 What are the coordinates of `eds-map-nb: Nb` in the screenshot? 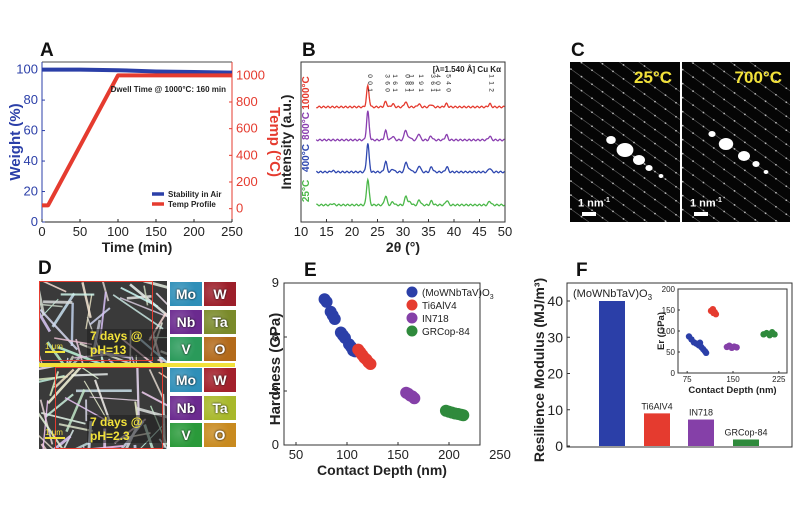 It's located at (186, 321).